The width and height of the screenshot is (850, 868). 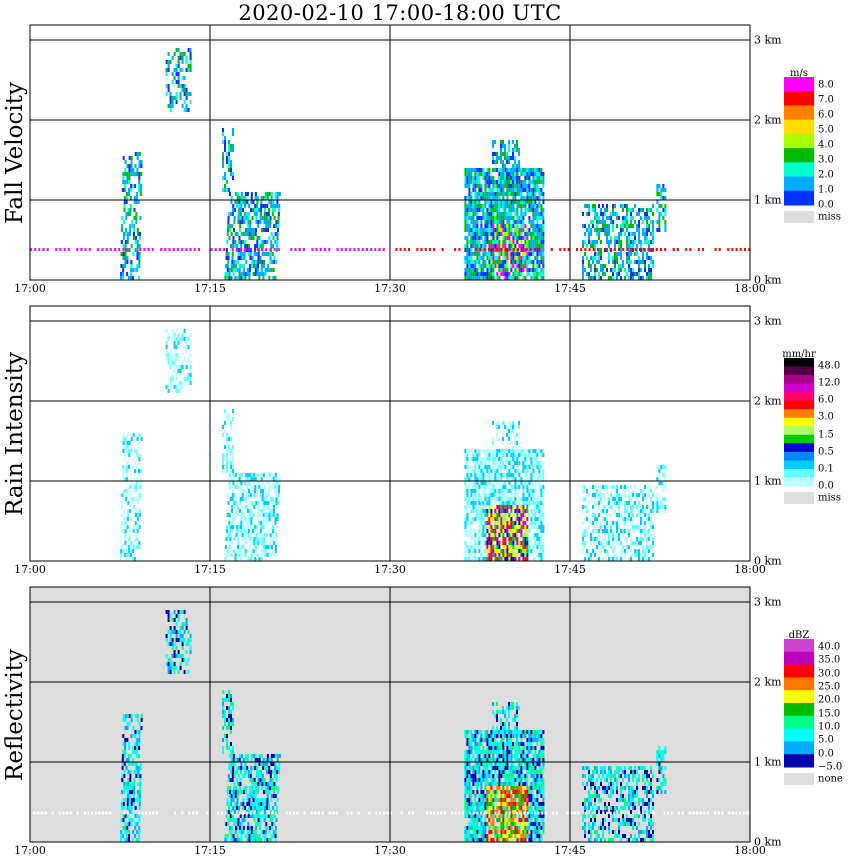 I want to click on colorbar-missing-swatch, so click(x=799, y=498).